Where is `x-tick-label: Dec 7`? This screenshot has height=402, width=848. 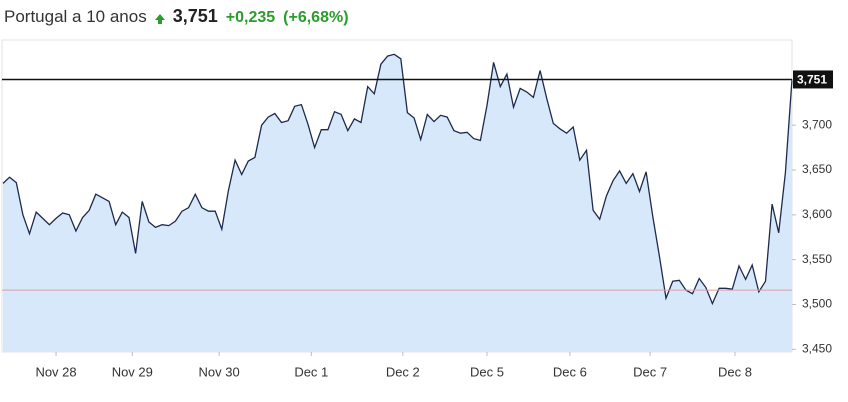
x-tick-label: Dec 7 is located at coordinates (650, 371).